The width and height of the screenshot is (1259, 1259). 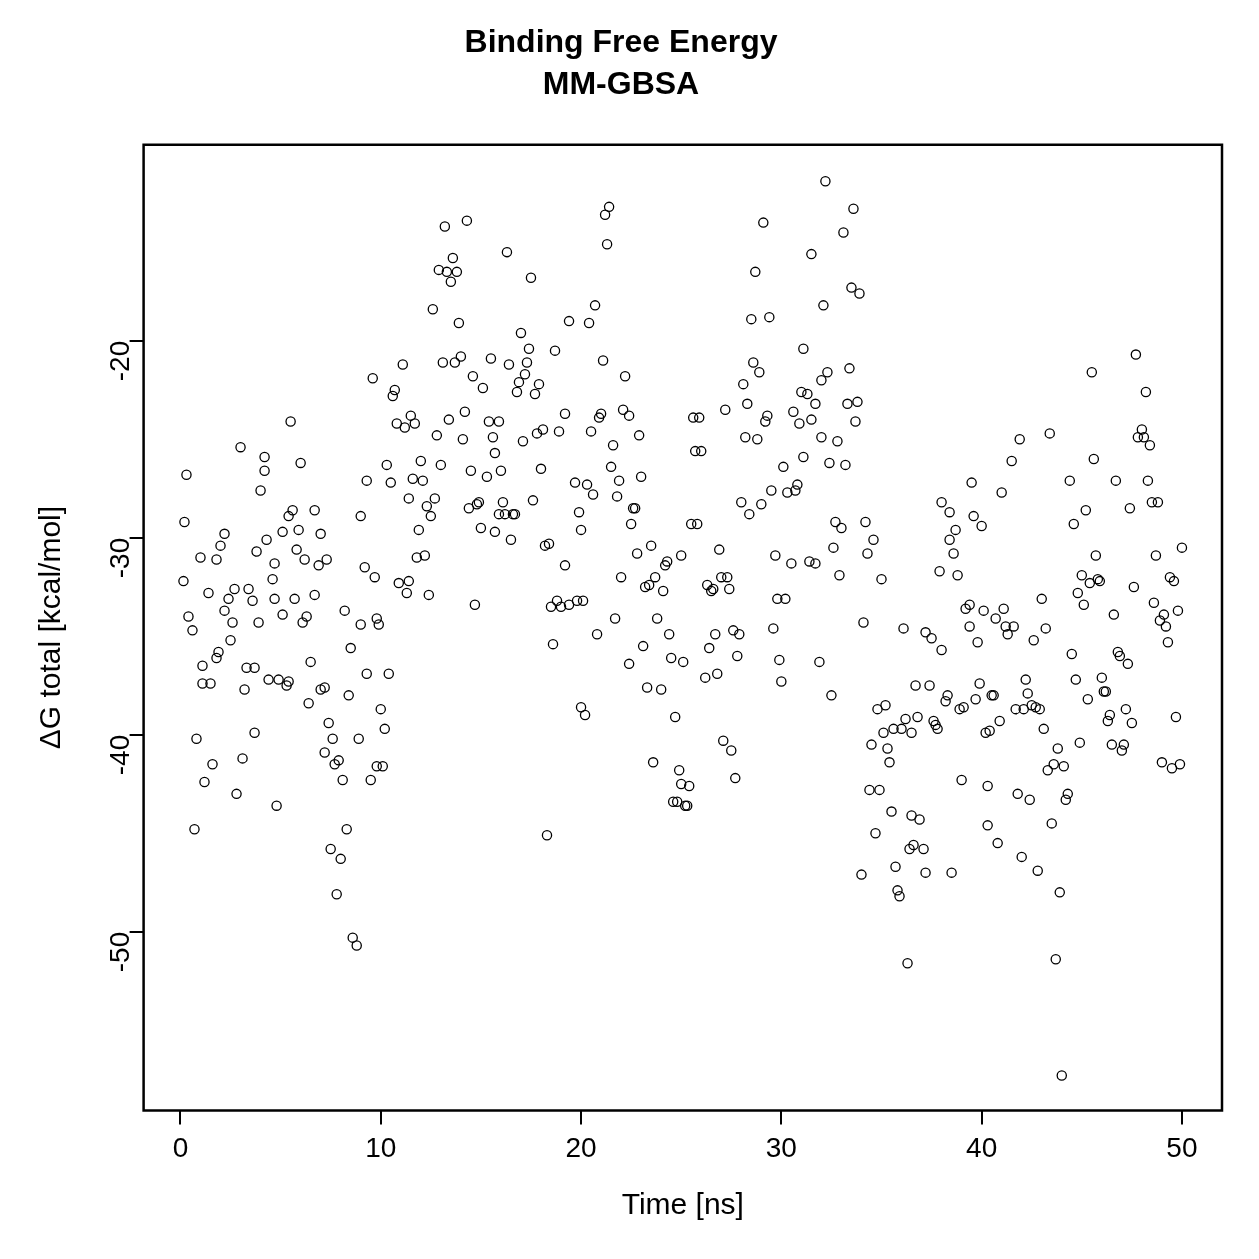 I want to click on y-tick-label: -30, so click(x=120, y=558).